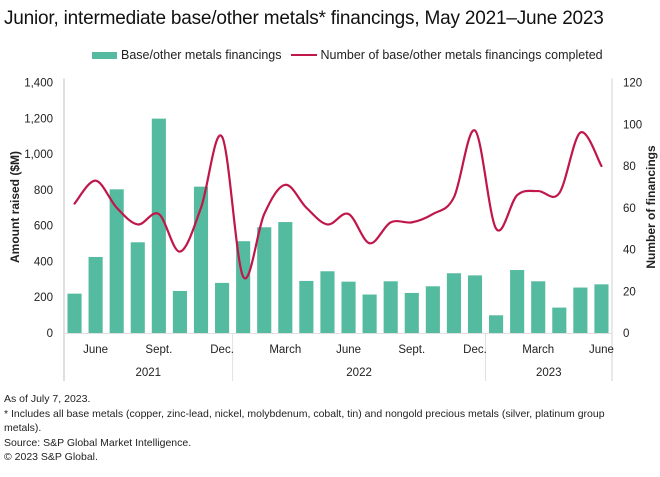 The image size is (660, 477). I want to click on right-tick-label: 120, so click(632, 84).